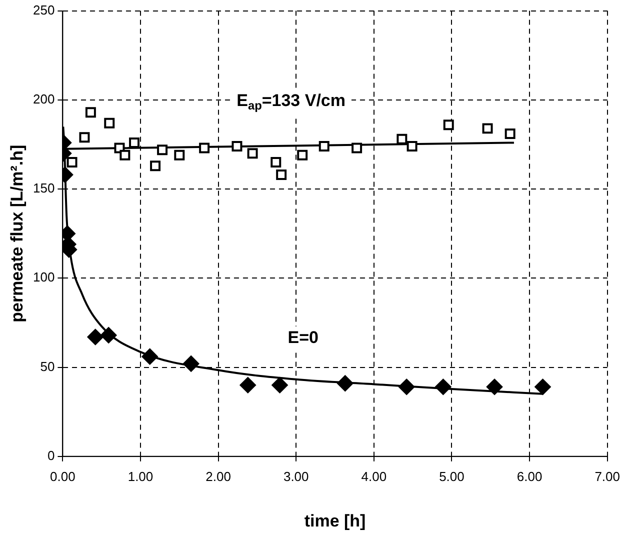 This screenshot has height=533, width=628. What do you see at coordinates (141, 476) in the screenshot?
I see `x-tick-label: 1.00` at bounding box center [141, 476].